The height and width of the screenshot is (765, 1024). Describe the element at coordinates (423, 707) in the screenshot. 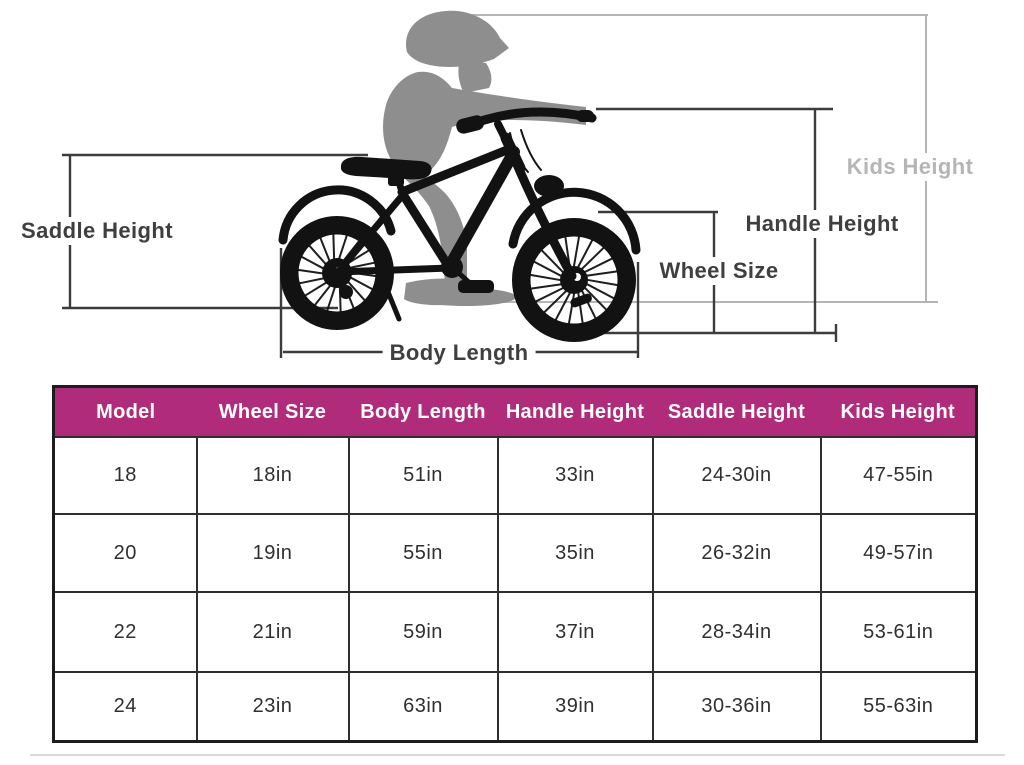

I see `table-cell: 63in` at that location.